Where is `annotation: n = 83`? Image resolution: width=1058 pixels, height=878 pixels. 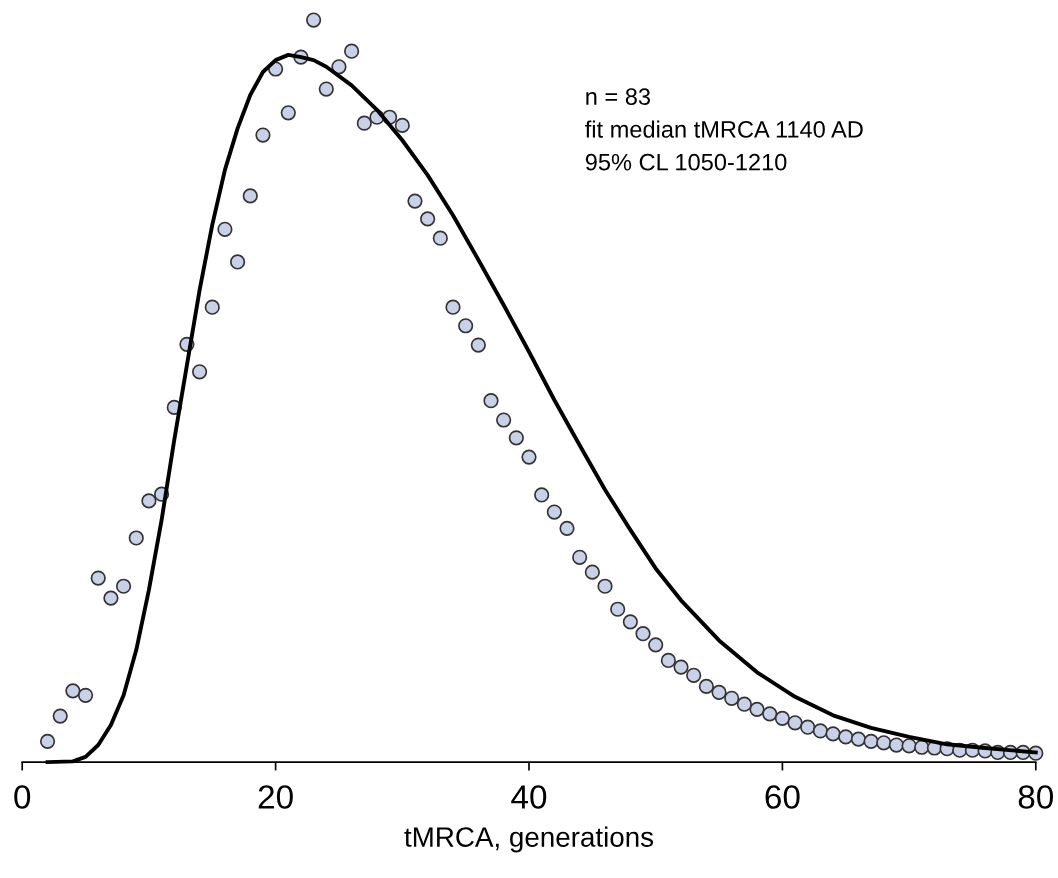
annotation: n = 83 is located at coordinates (618, 96).